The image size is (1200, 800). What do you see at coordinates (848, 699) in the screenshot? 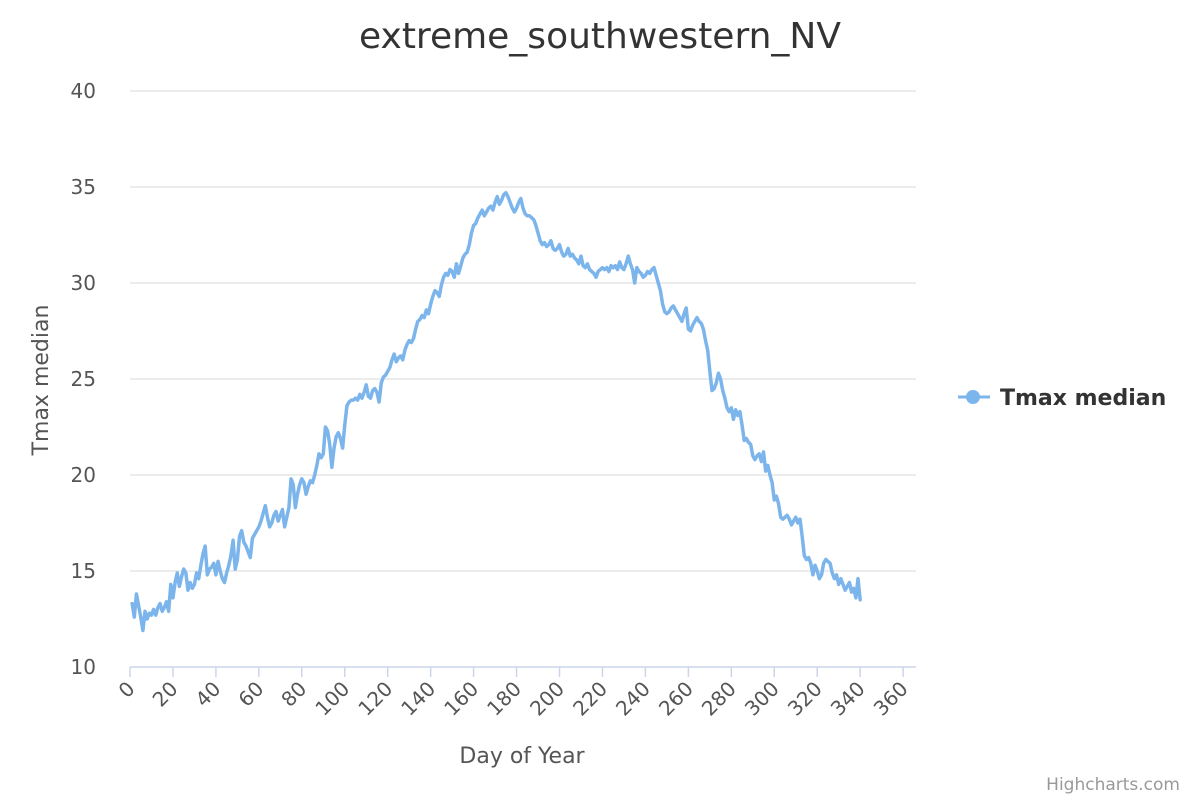
I see `x-tick-label: 340` at bounding box center [848, 699].